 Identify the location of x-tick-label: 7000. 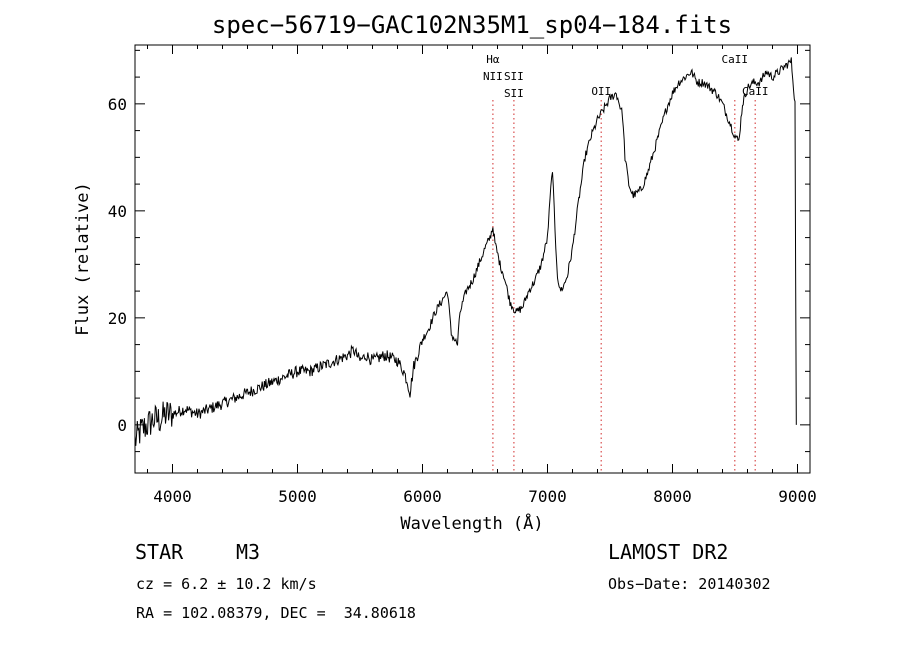
(547, 496).